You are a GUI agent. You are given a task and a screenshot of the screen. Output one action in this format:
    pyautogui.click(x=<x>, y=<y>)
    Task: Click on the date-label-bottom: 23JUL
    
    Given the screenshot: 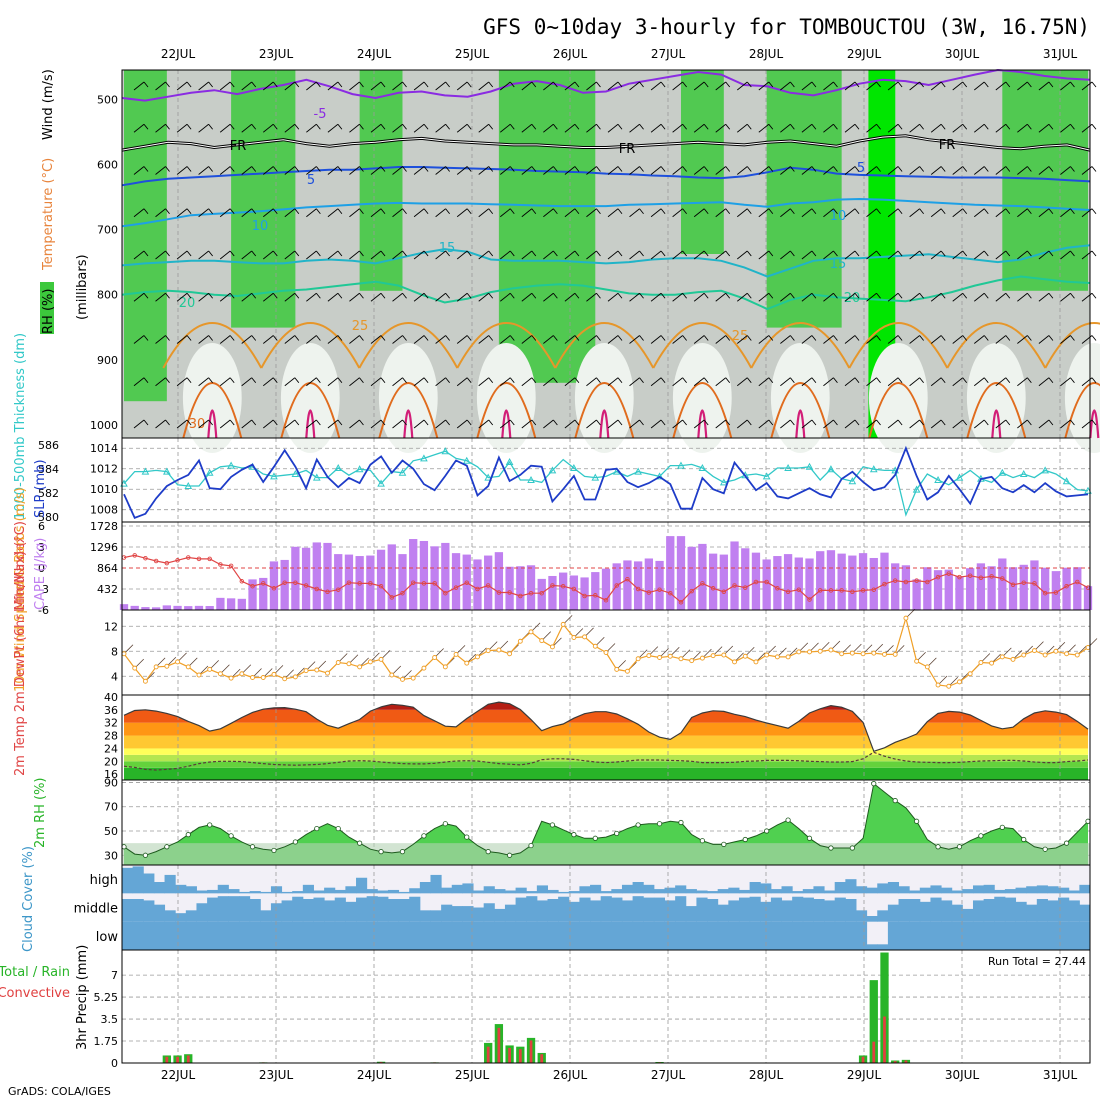 What is the action you would take?
    pyautogui.click(x=276, y=1075)
    